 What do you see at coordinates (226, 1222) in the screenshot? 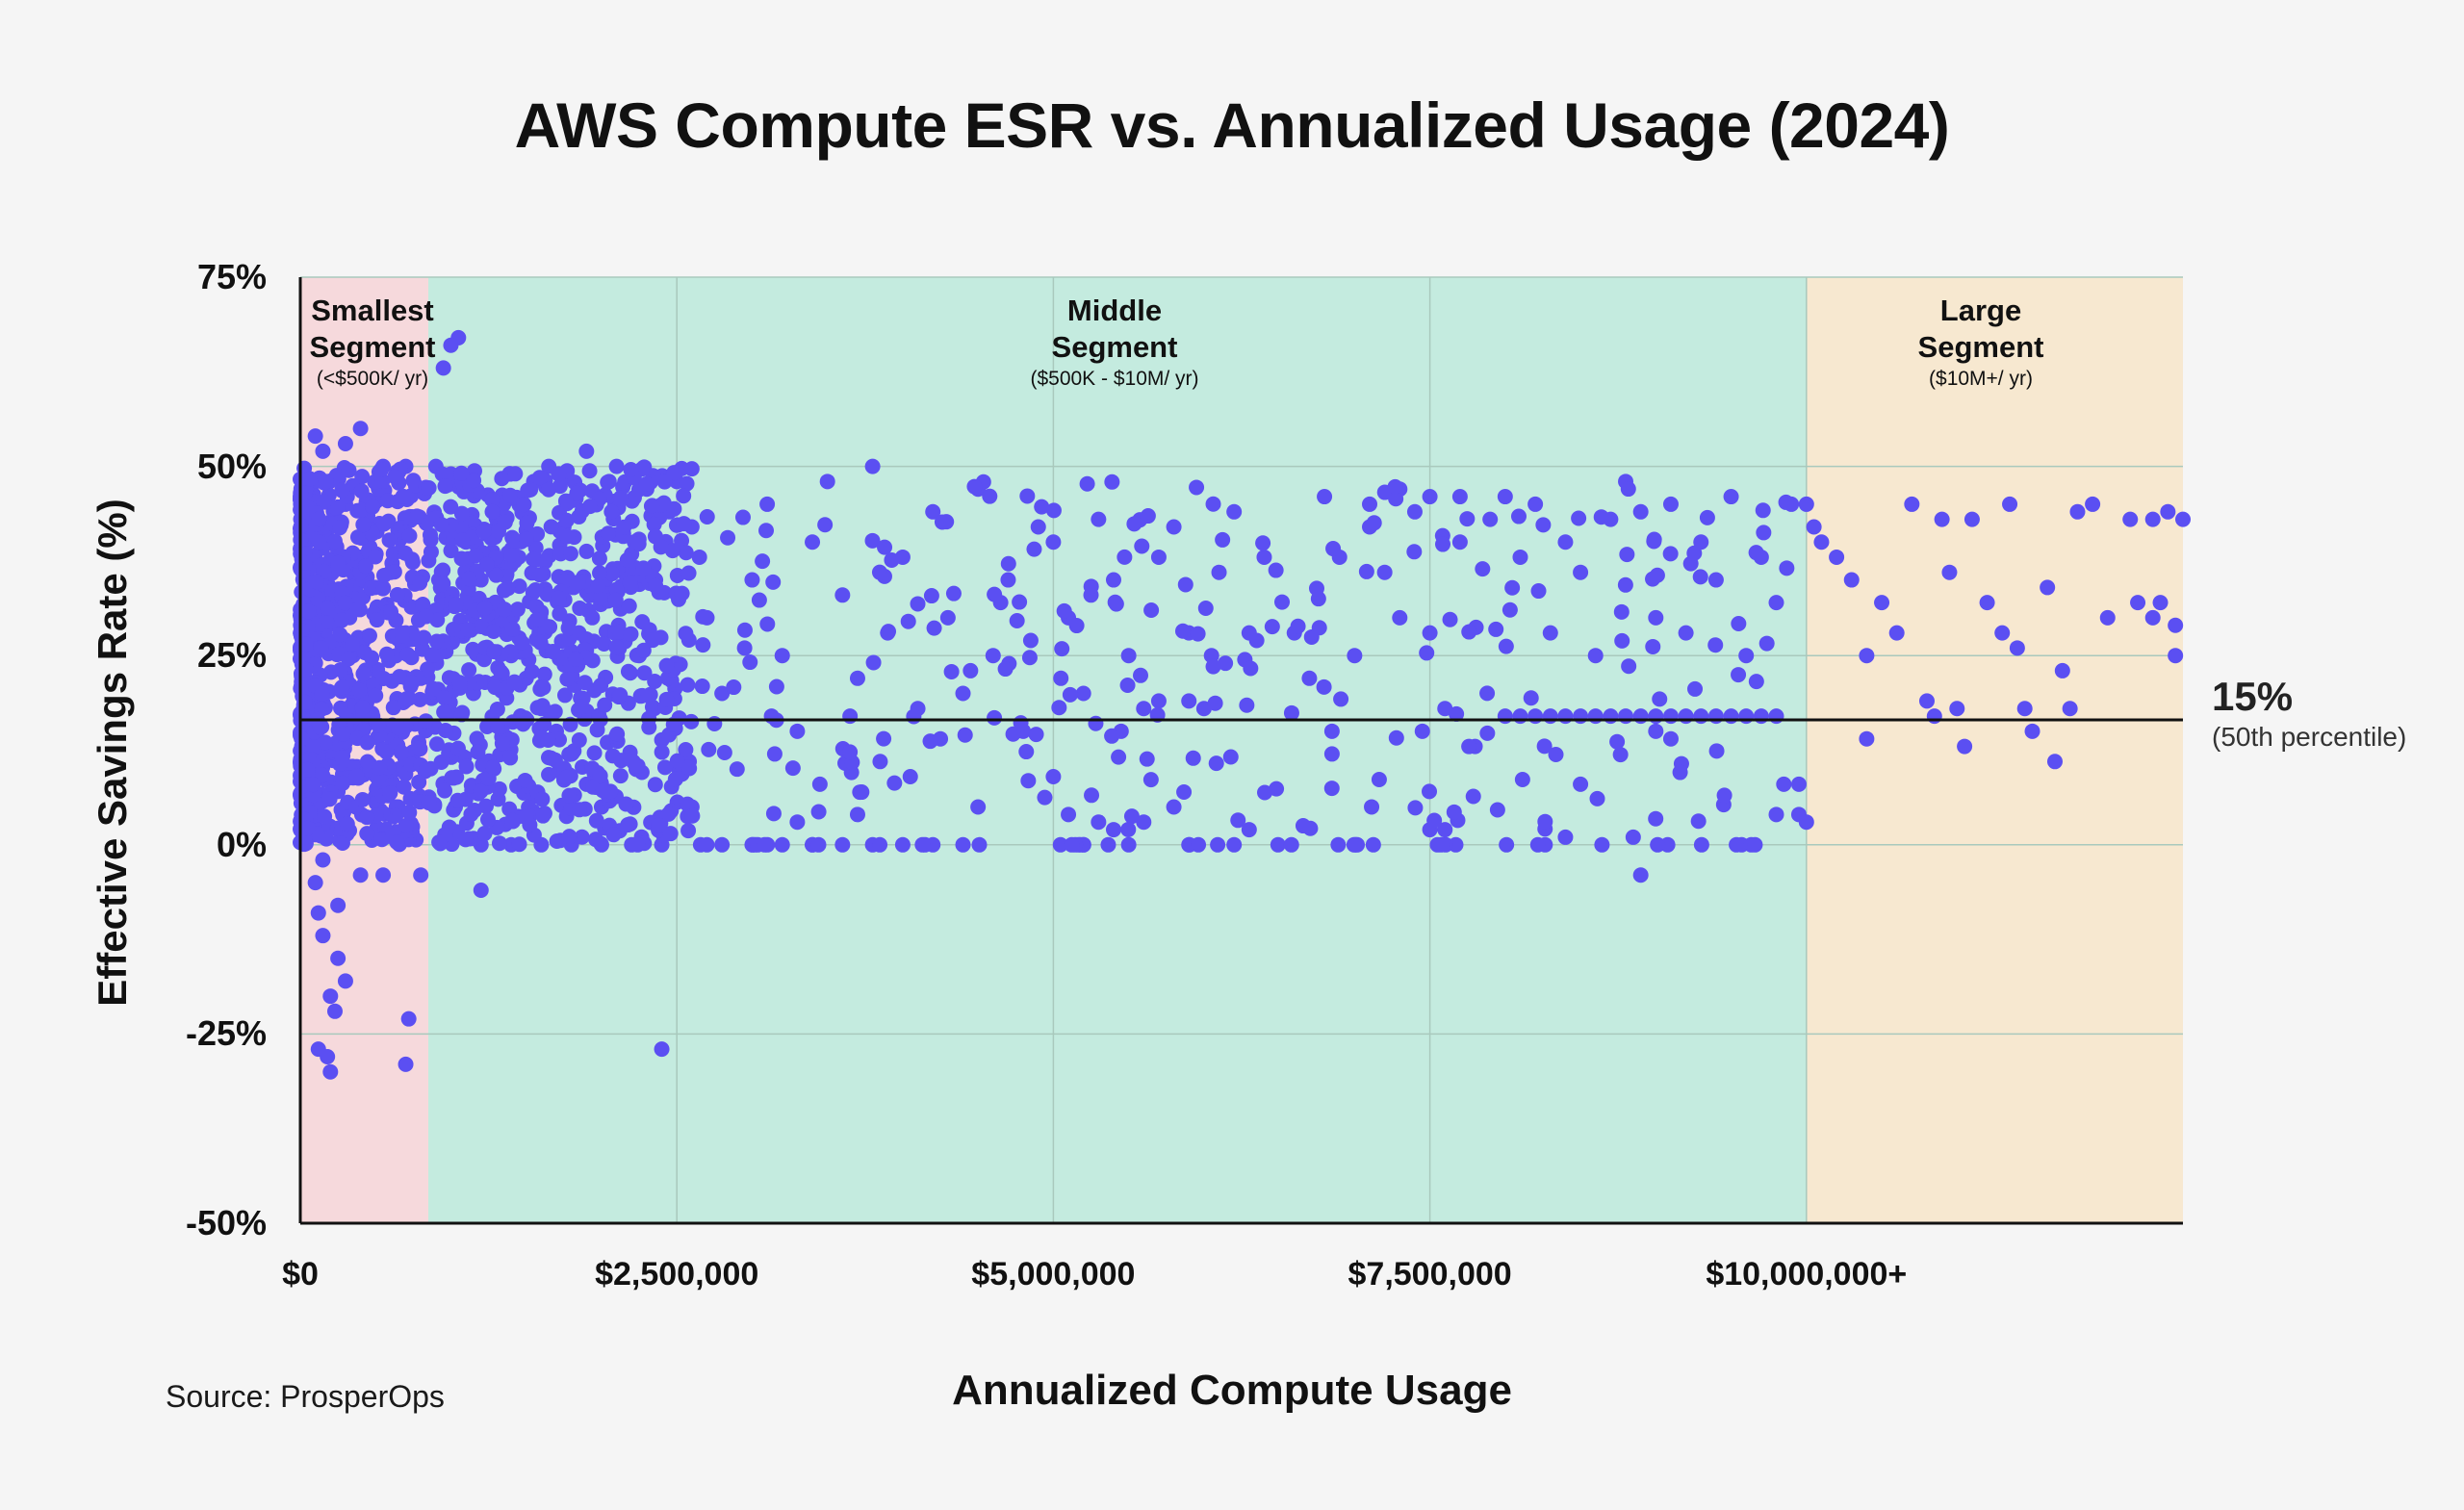
I see `y-tick-label: -50%` at bounding box center [226, 1222].